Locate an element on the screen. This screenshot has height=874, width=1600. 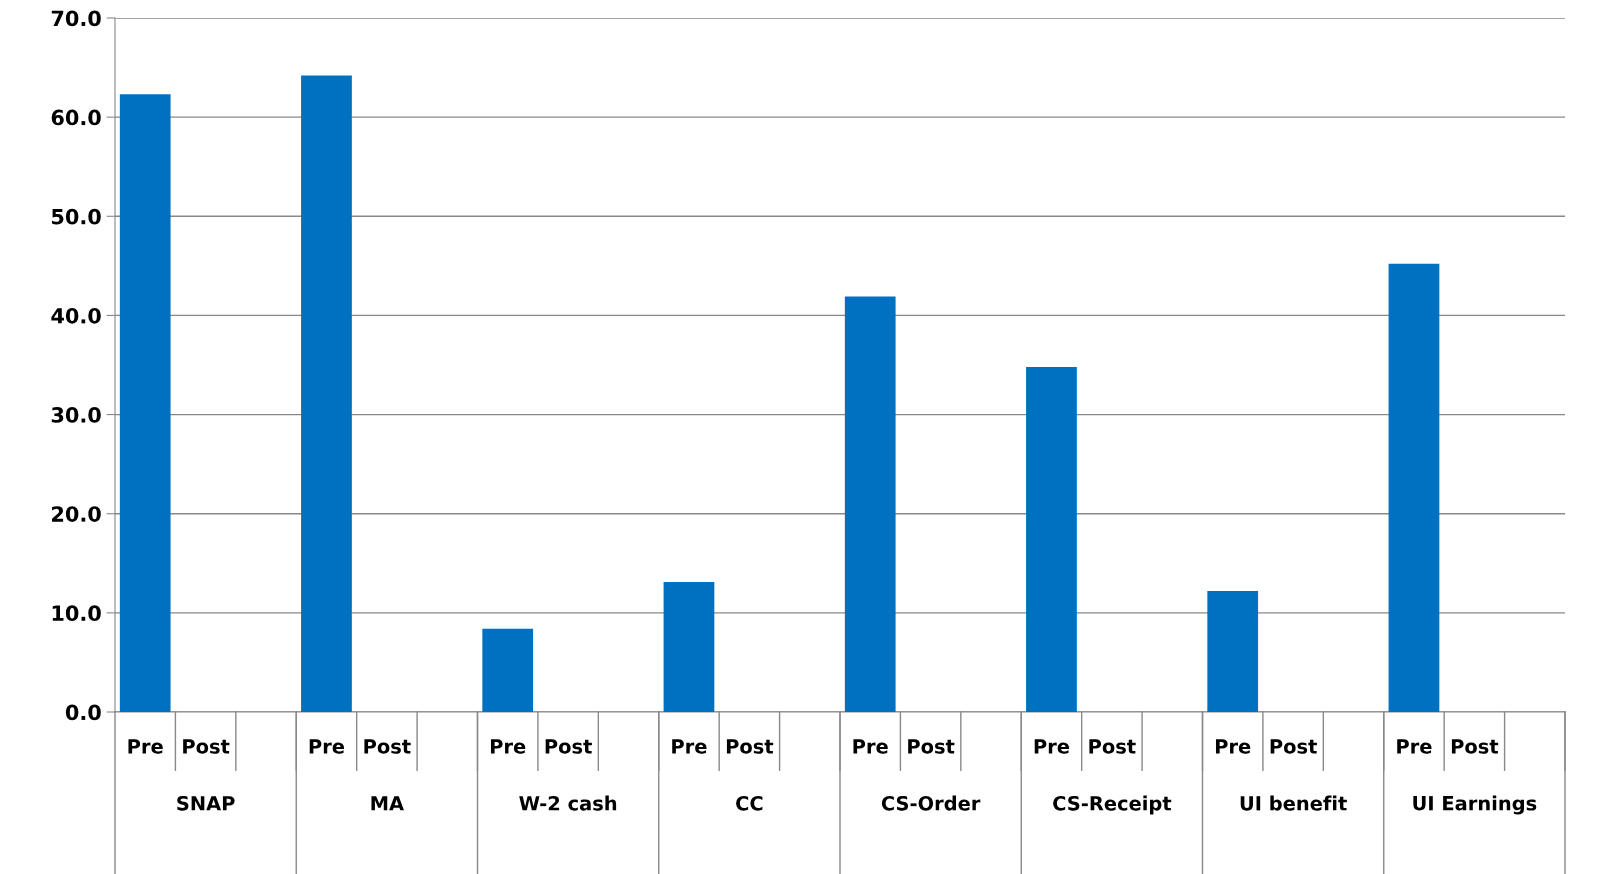
y-tick-label: 60.0 is located at coordinates (76, 117).